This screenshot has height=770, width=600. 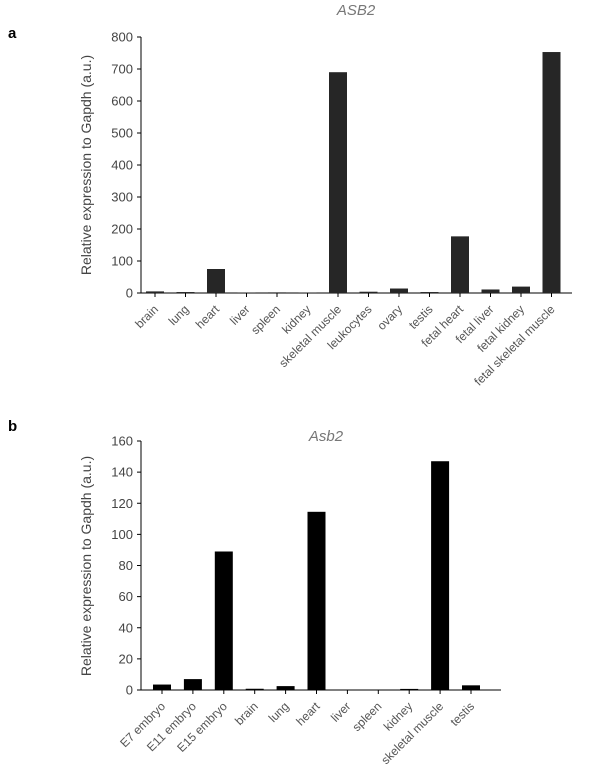 I want to click on panel-b-category-label: lung, so click(x=279, y=712).